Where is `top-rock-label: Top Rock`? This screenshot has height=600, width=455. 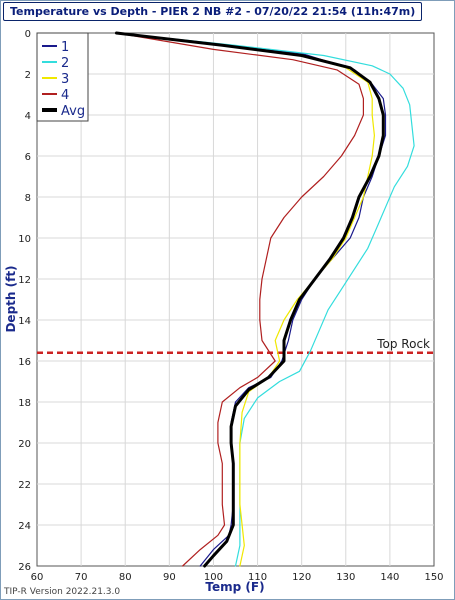
top-rock-label: Top Rock is located at coordinates (403, 344).